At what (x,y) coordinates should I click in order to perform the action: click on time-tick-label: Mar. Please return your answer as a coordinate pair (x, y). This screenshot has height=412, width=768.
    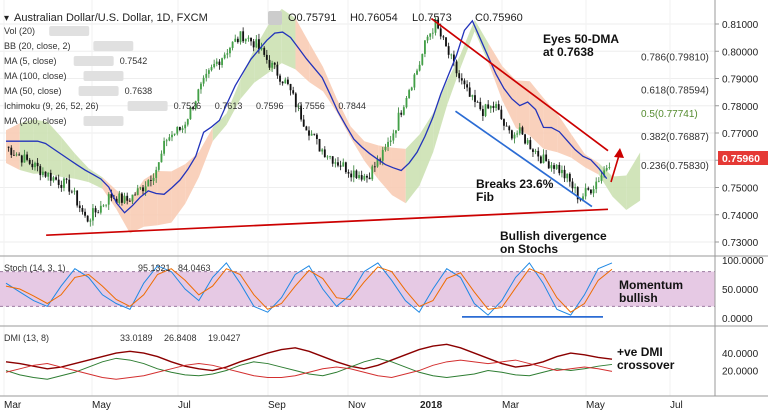
    Looking at the image, I should click on (511, 405).